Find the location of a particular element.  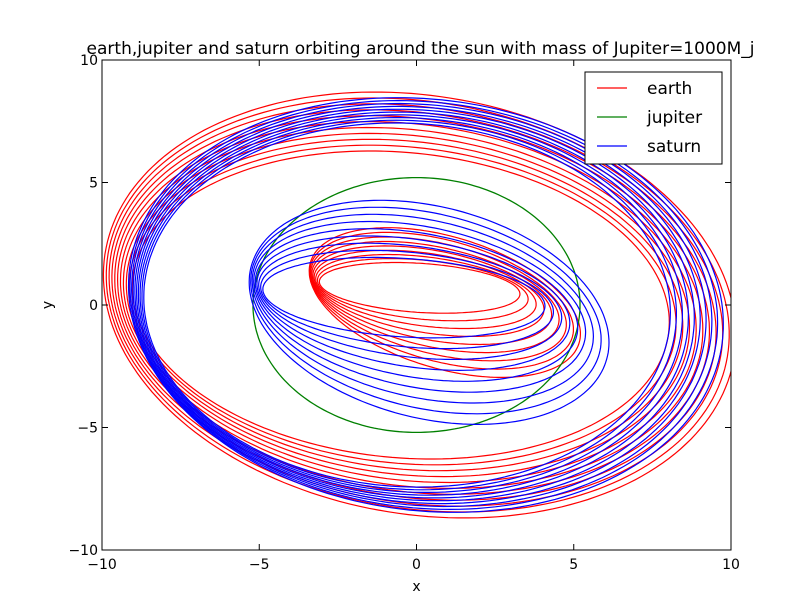

y-axis-label: y is located at coordinates (48, 305).